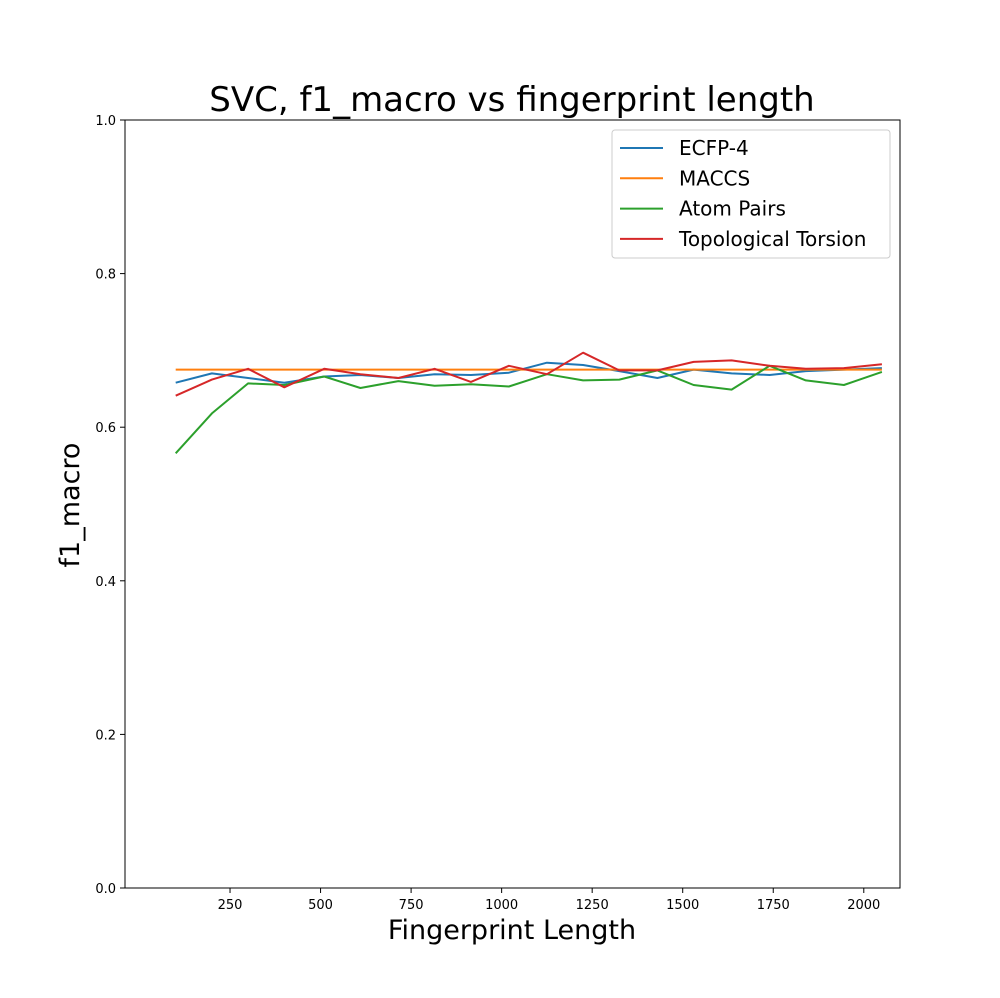 This screenshot has width=1000, height=998. I want to click on y-axis-ticks: 0.0 0.2 0.4 0.6 0.8 1.0, so click(110, 505).